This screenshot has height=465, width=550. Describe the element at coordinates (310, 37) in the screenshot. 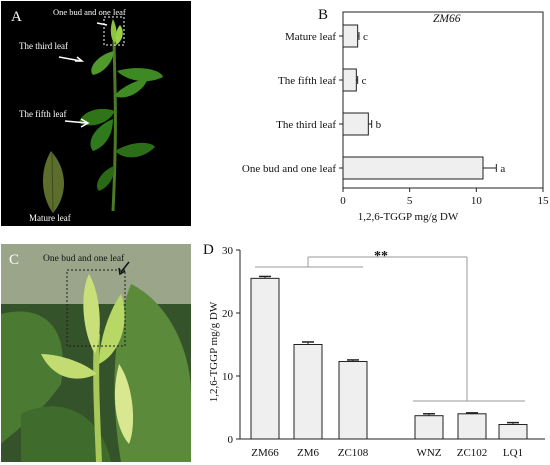

I see `chart-b-category-label: Mature leaf` at that location.